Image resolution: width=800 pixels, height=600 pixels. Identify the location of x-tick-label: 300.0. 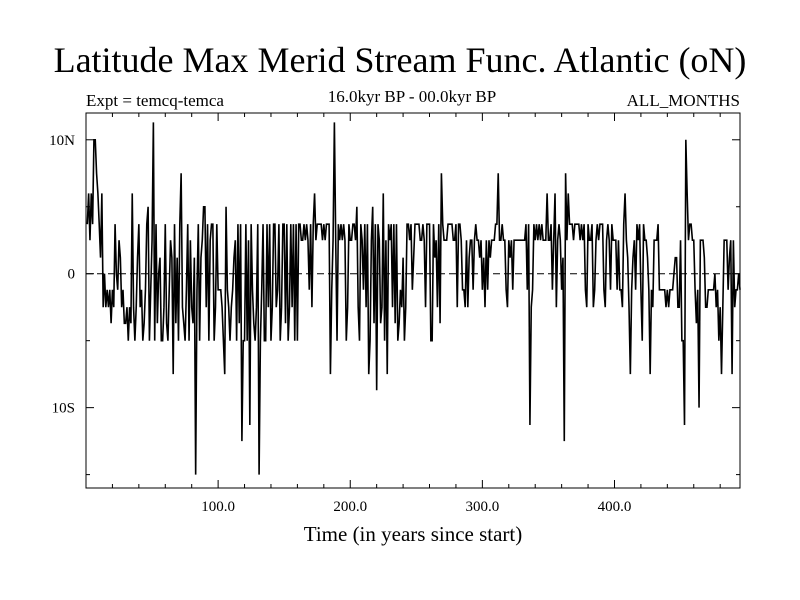
(482, 507).